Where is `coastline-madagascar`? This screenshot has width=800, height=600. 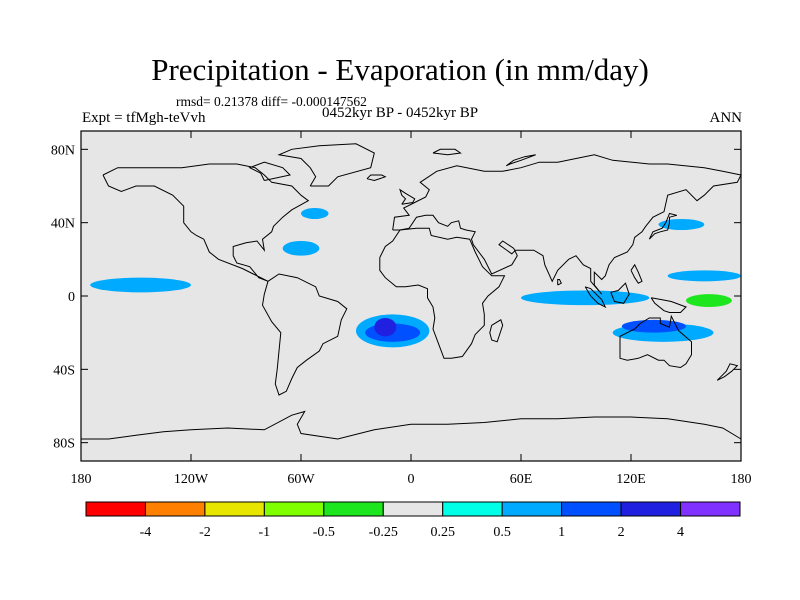 coastline-madagascar is located at coordinates (496, 331).